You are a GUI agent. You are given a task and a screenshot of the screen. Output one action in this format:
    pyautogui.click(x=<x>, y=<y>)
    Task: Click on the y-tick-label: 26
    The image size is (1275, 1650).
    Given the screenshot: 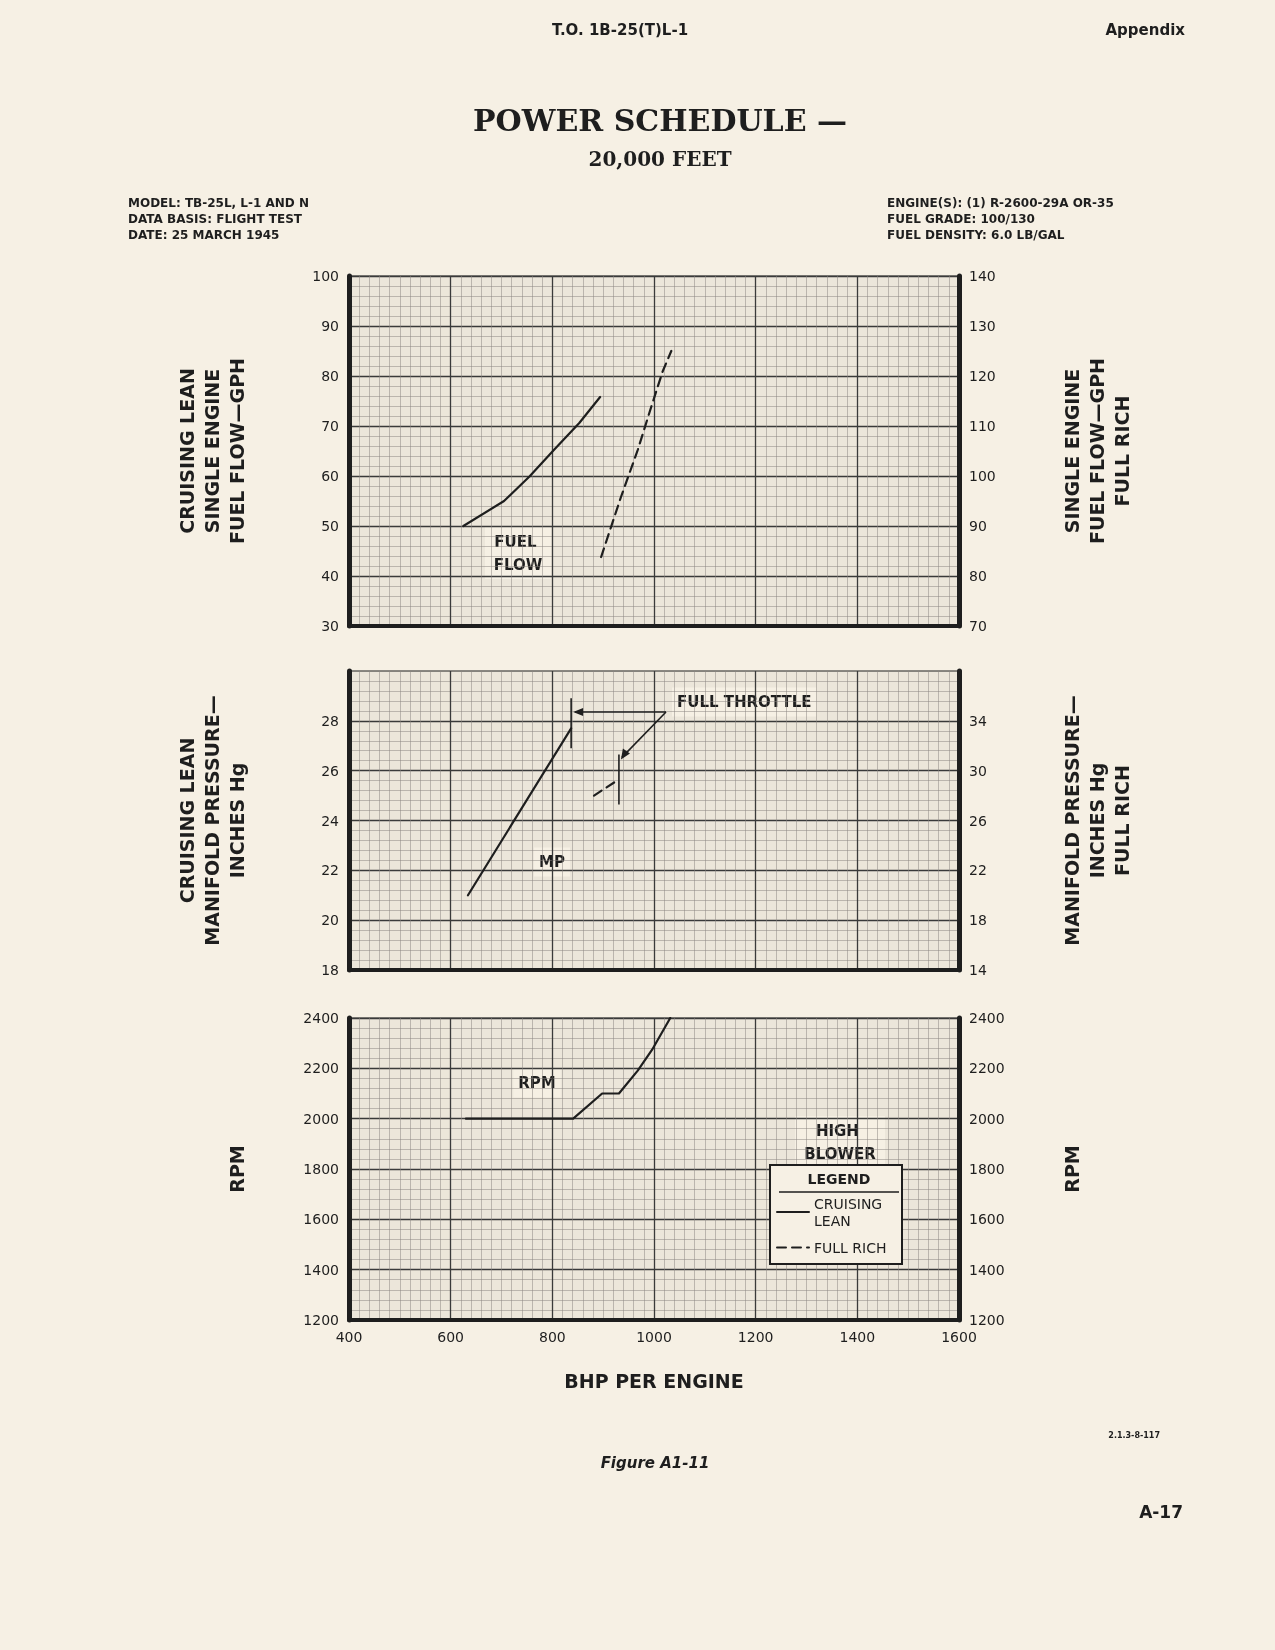 What is the action you would take?
    pyautogui.click(x=330, y=770)
    